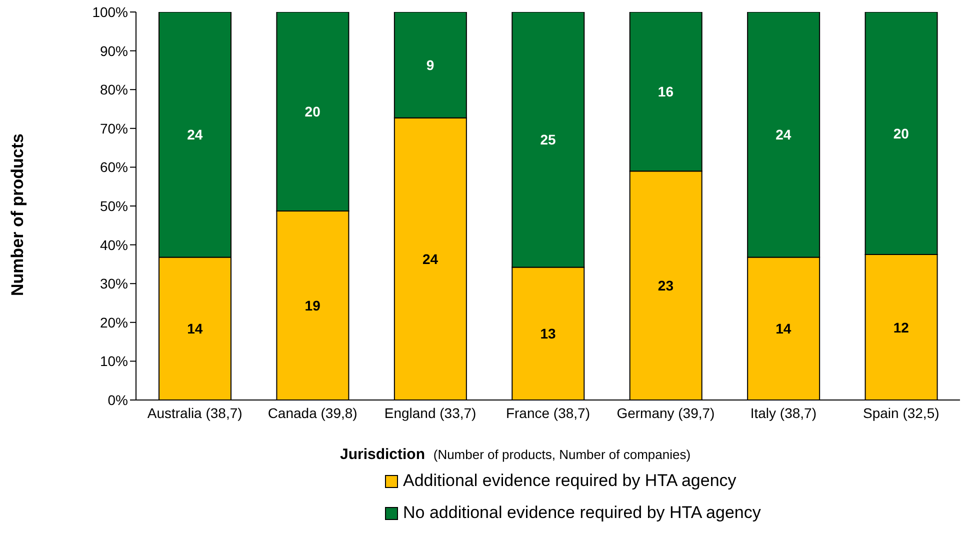 This screenshot has height=550, width=976. What do you see at coordinates (569, 481) in the screenshot?
I see `legend-label: Additional evidence required by HTA agency` at bounding box center [569, 481].